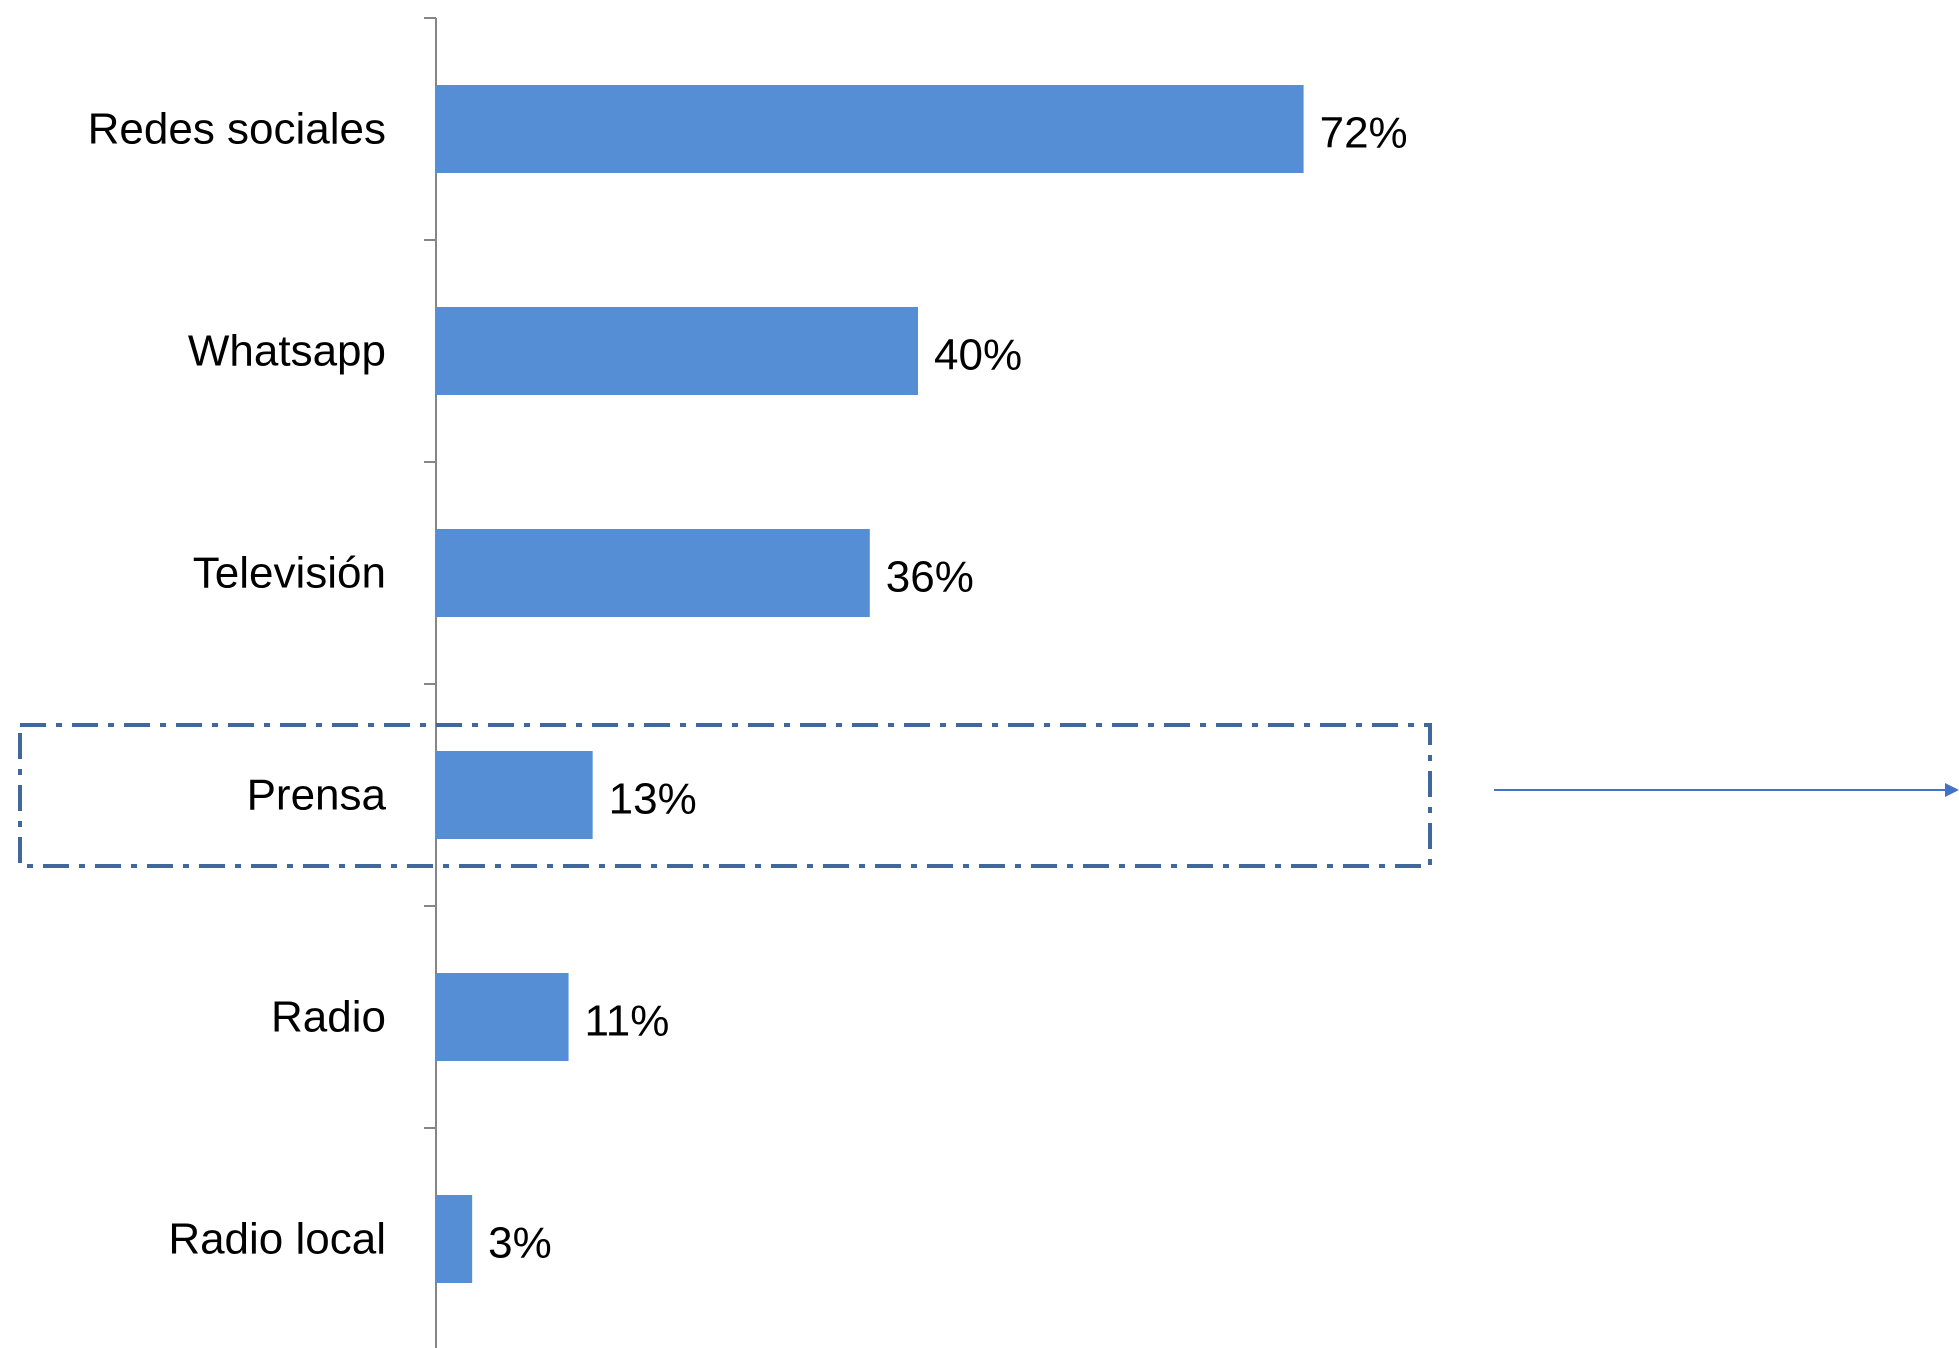 This screenshot has height=1348, width=1959. Describe the element at coordinates (289, 573) in the screenshot. I see `category-label-television: Televisión` at that location.